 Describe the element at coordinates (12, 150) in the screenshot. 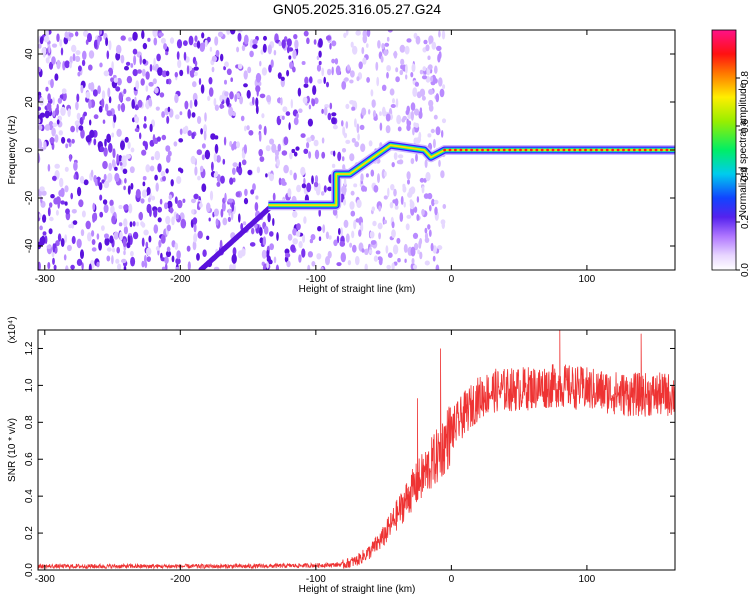

I see `spectrogram-ylabel: Frequency (Hz)` at that location.